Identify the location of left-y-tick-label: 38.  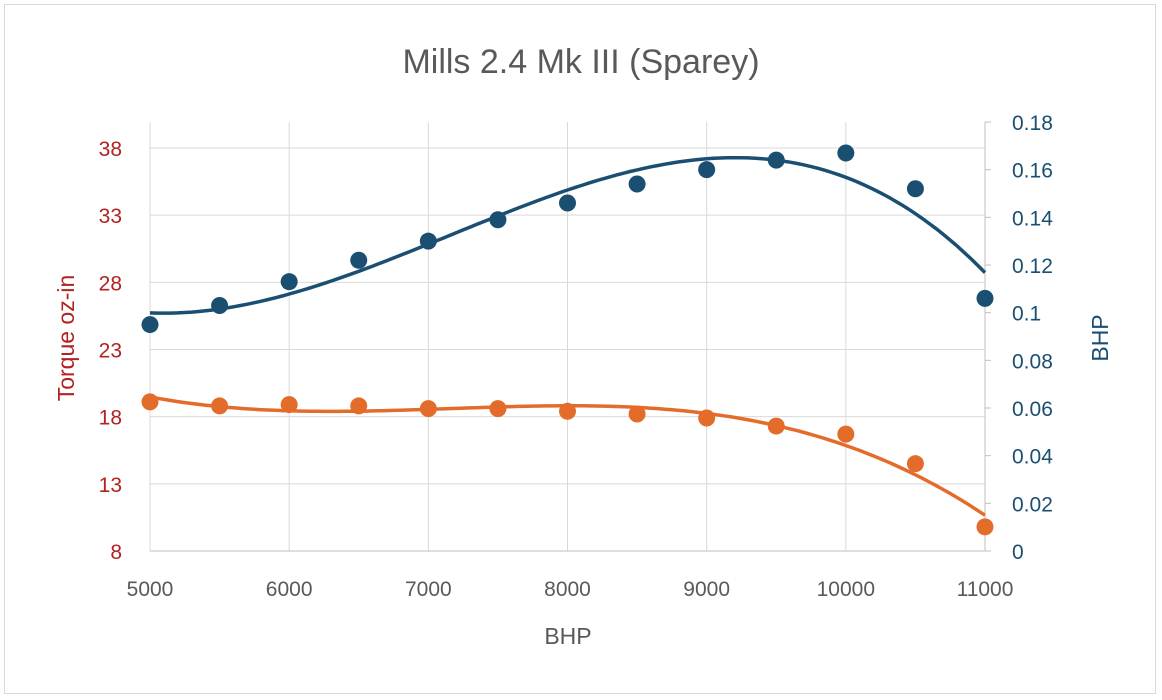
(110, 149).